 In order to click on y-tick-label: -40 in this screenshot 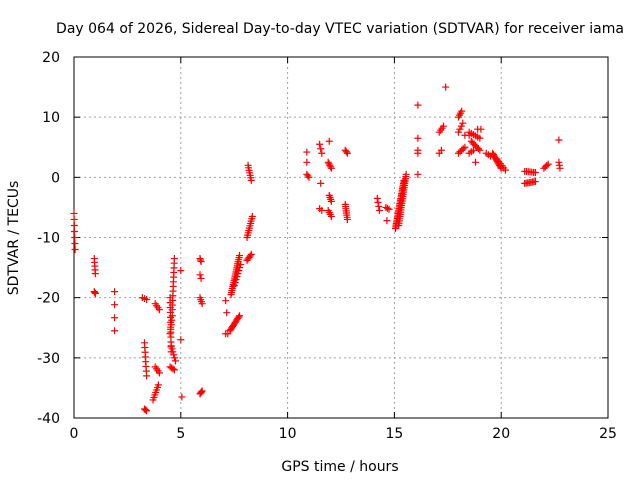, I will do `click(48, 419)`.